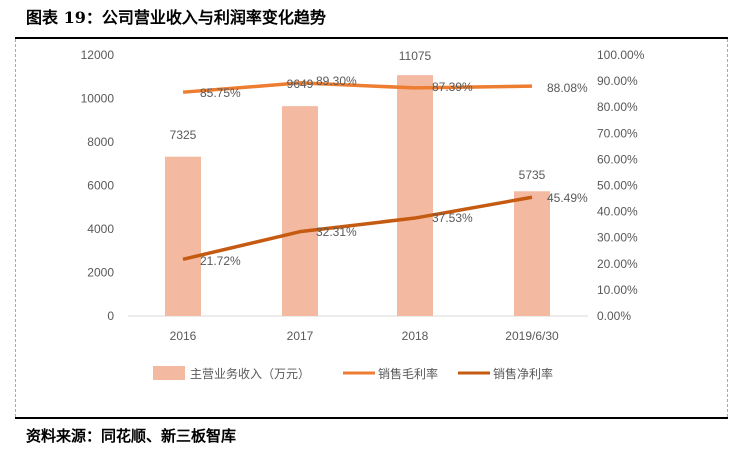 This screenshot has height=449, width=739. What do you see at coordinates (183, 336) in the screenshot?
I see `category-label: 2016` at bounding box center [183, 336].